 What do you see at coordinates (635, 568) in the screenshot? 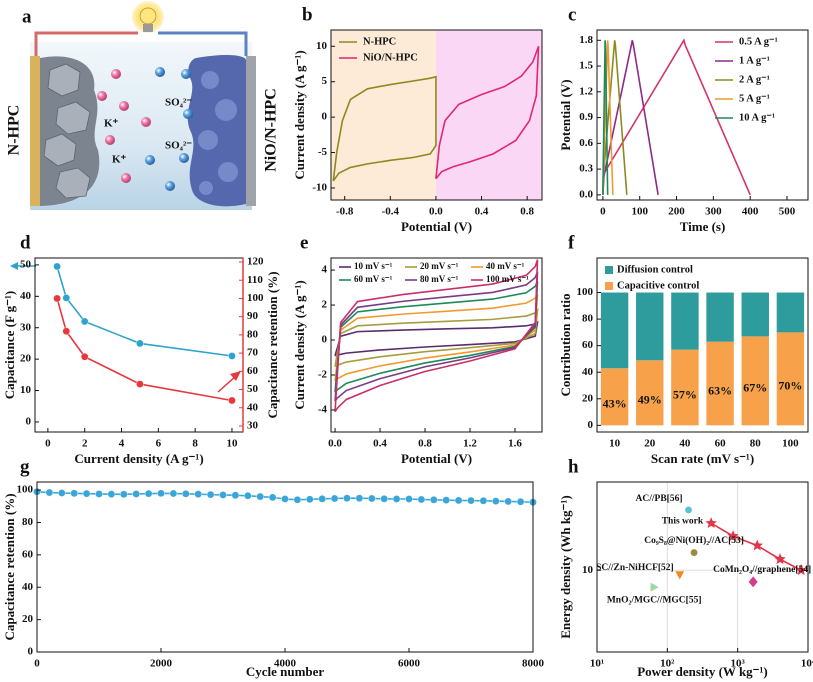
I see `point-label: SC//Zn-NiHCF[52]` at bounding box center [635, 568].